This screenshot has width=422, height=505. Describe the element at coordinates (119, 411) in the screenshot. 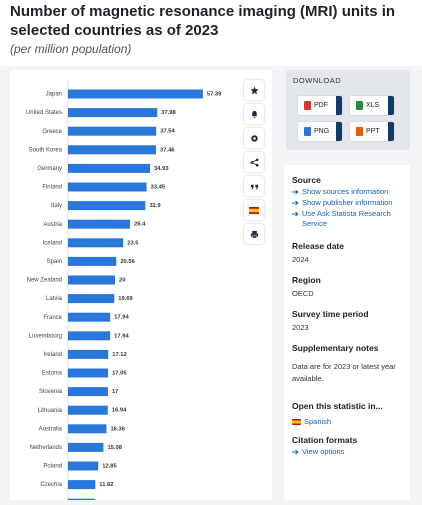

I see `value-label: 16.94` at that location.